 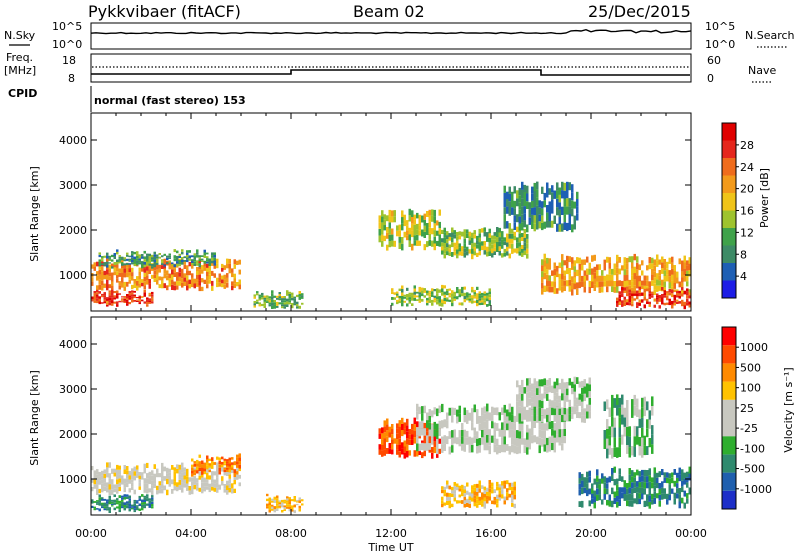 What do you see at coordinates (752, 469) in the screenshot?
I see `velocity-colorbar-tick-label: -500` at bounding box center [752, 469].